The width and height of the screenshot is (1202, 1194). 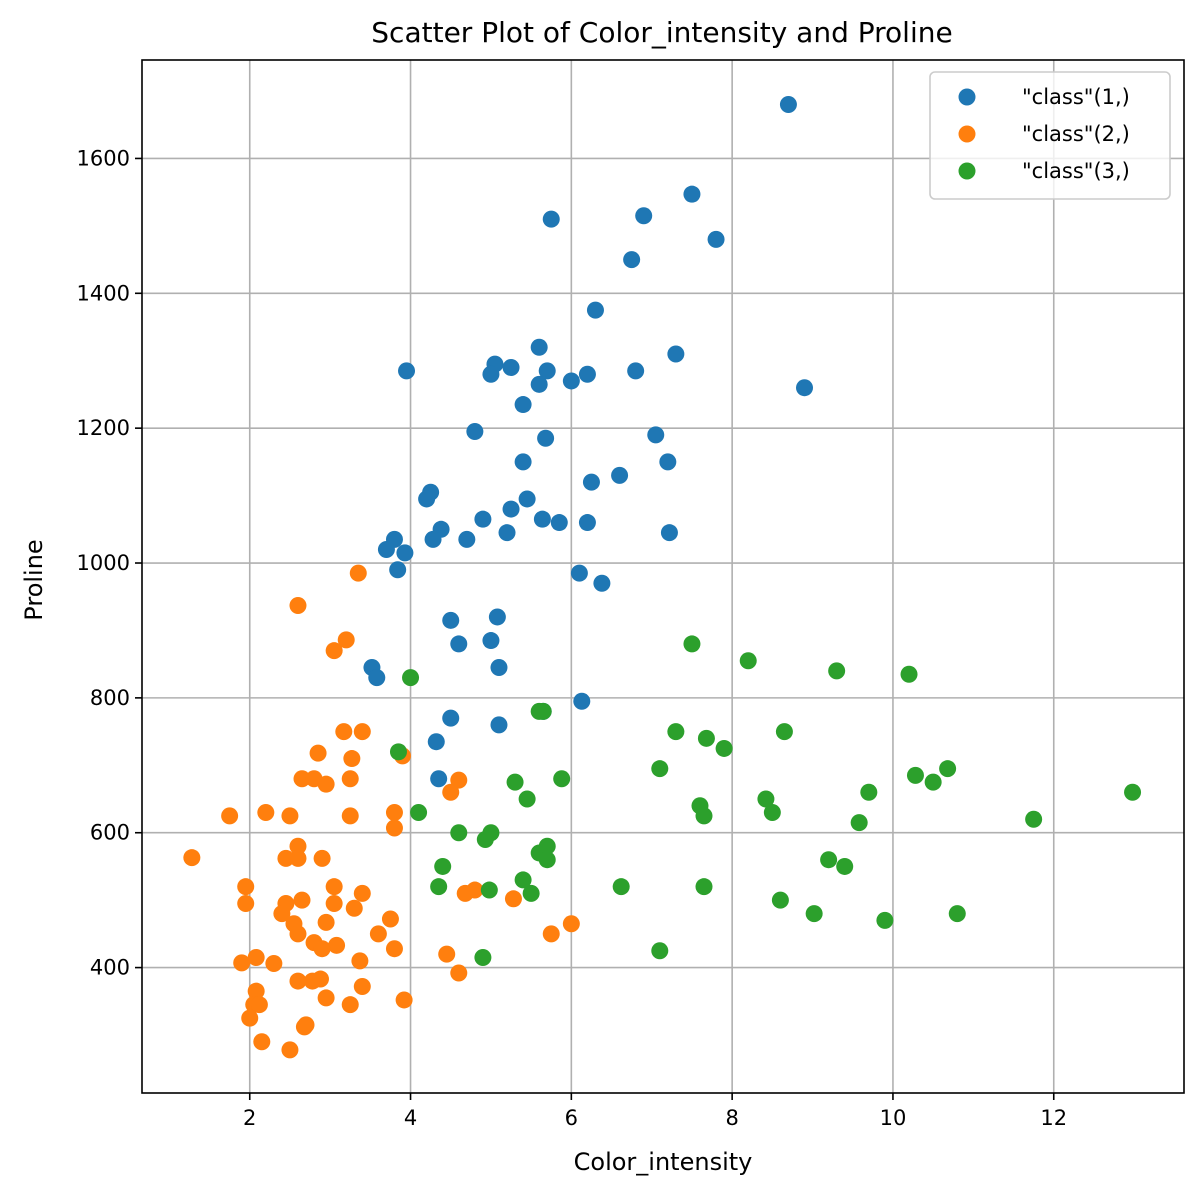 I want to click on legend-label: "class"(1,), so click(x=1076, y=97).